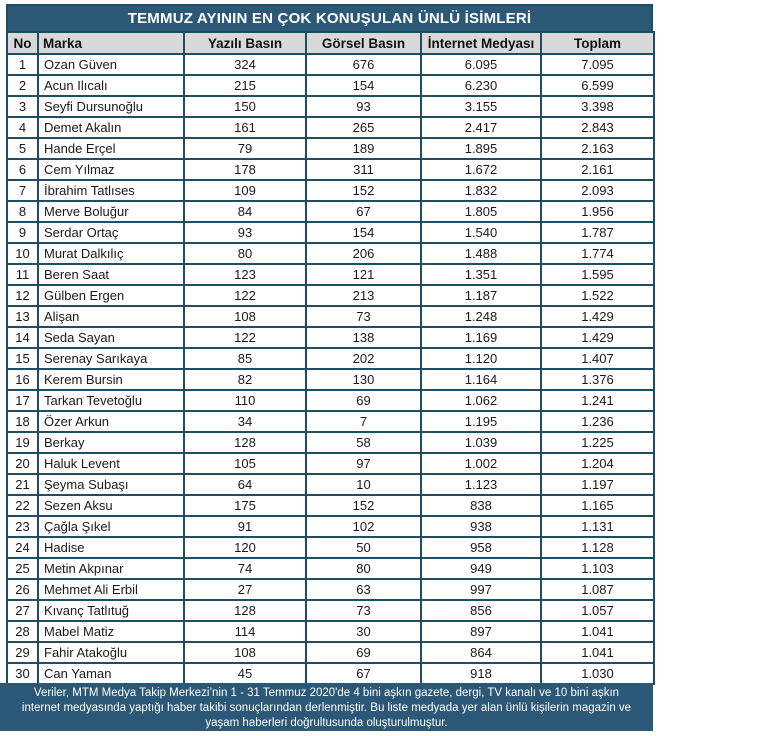  What do you see at coordinates (597, 631) in the screenshot?
I see `total-cell: 1.041` at bounding box center [597, 631].